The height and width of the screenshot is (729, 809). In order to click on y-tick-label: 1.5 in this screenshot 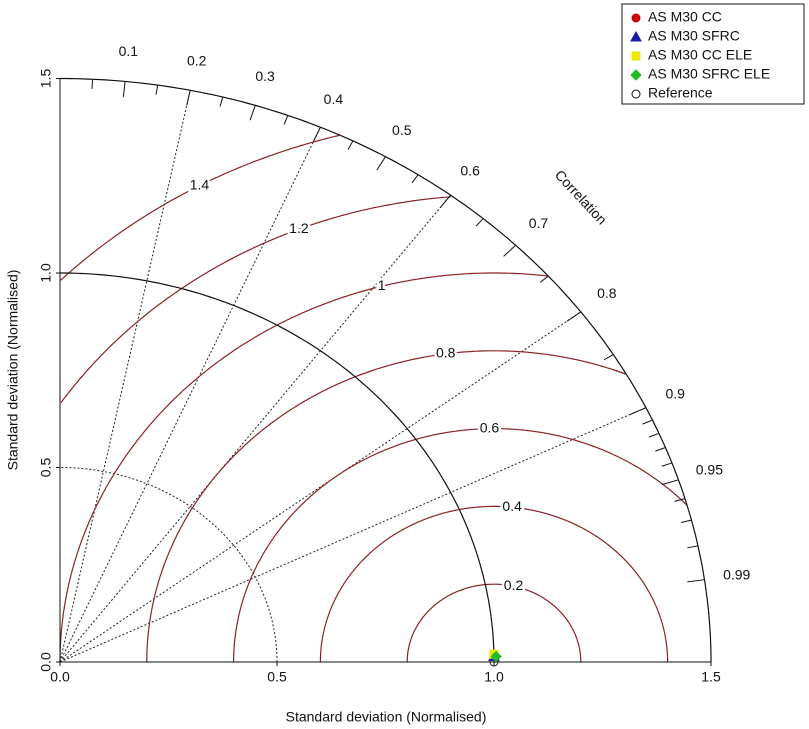, I will do `click(46, 79)`.